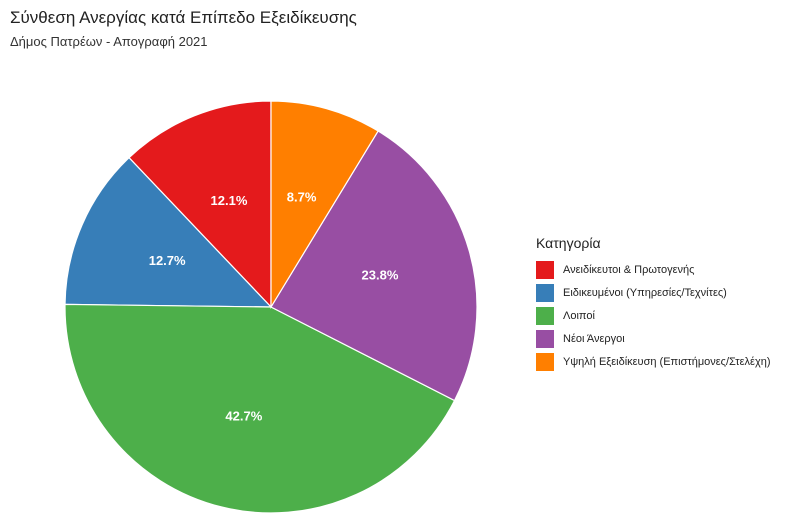 The width and height of the screenshot is (806, 528). Describe the element at coordinates (167, 260) in the screenshot. I see `slice-label-2: 12.7%` at that location.